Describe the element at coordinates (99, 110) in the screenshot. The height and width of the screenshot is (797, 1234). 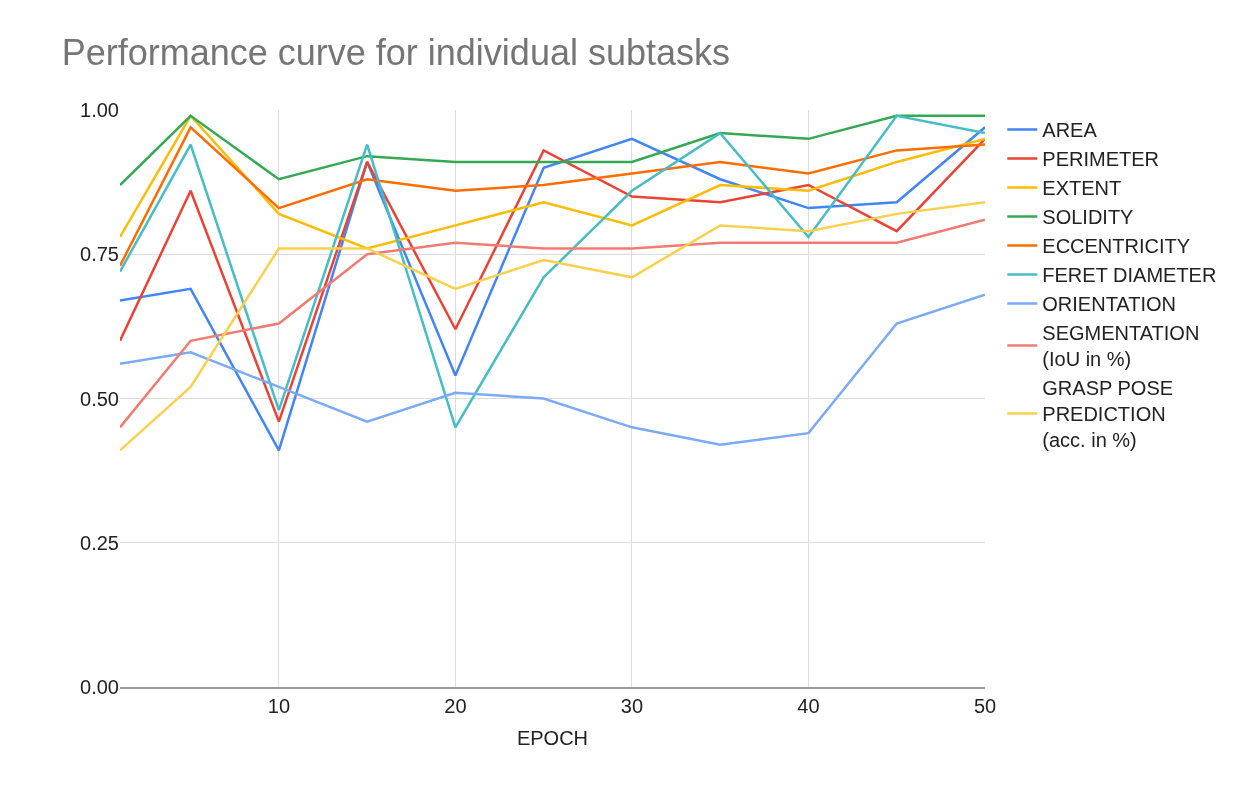
I see `y-tick-label: 1.00` at that location.